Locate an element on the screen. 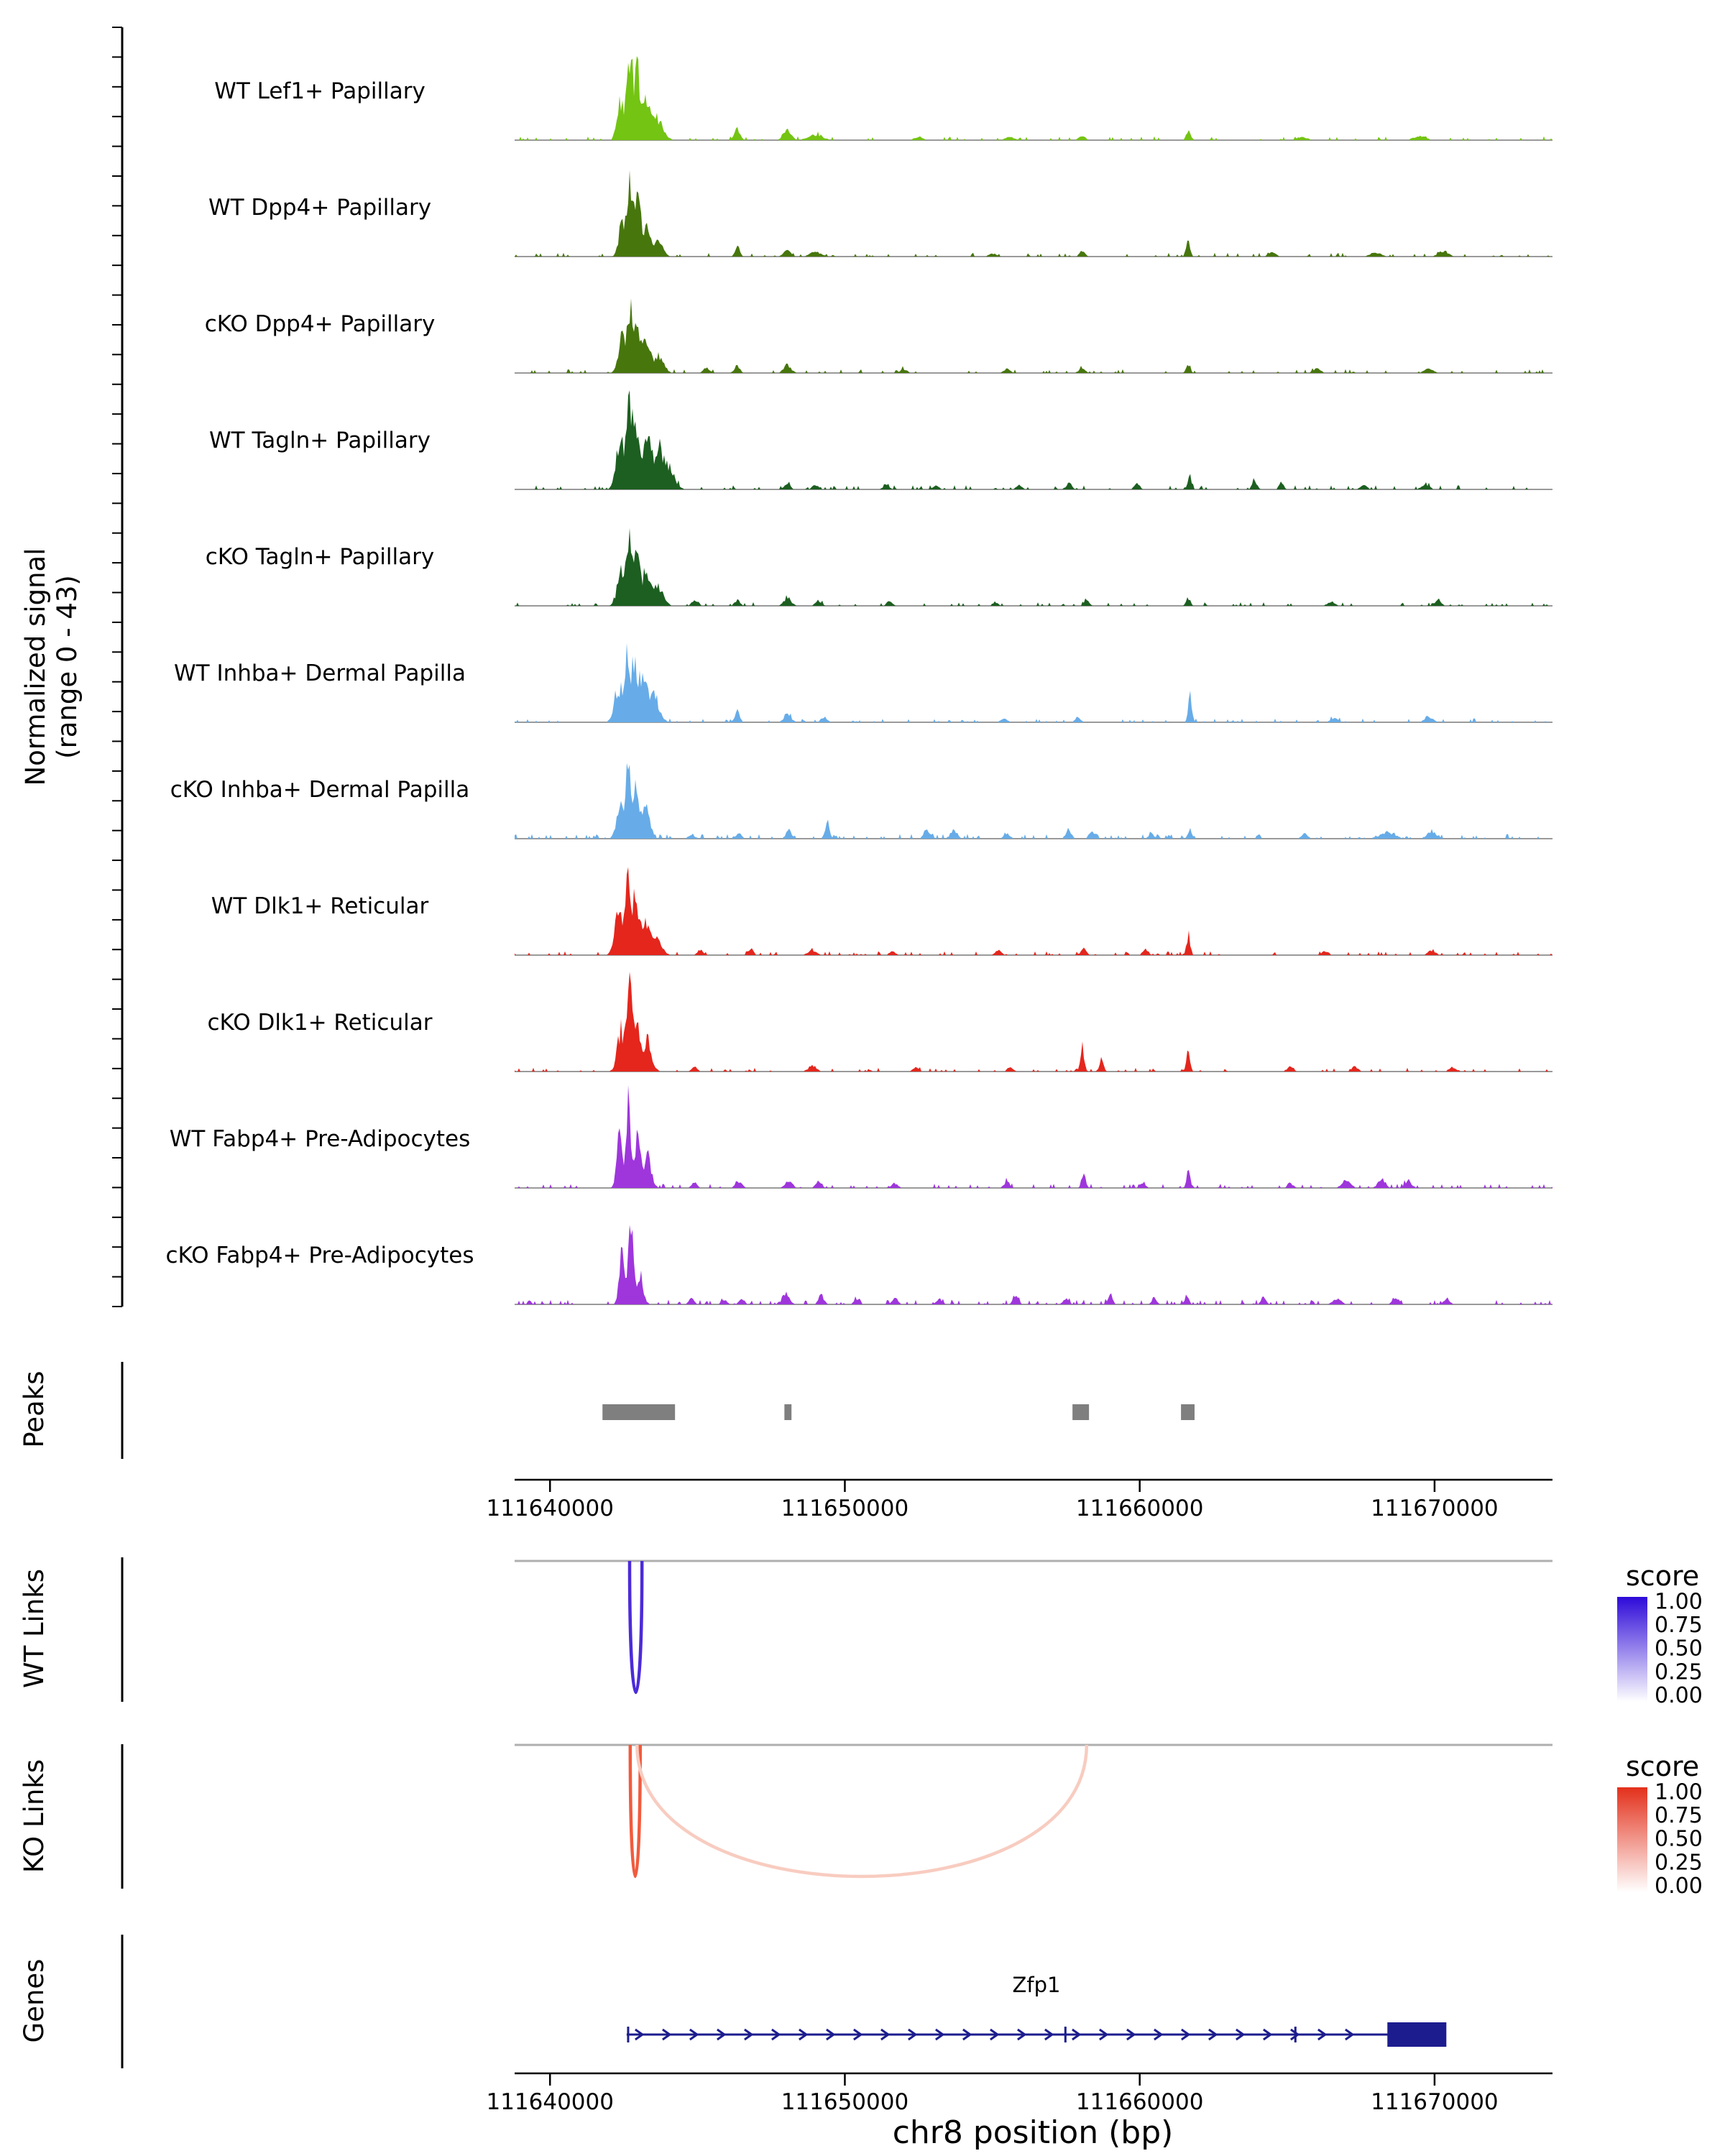 The width and height of the screenshot is (1725, 2156). track-label: cKO Dpp4+ Papillary is located at coordinates (320, 324).